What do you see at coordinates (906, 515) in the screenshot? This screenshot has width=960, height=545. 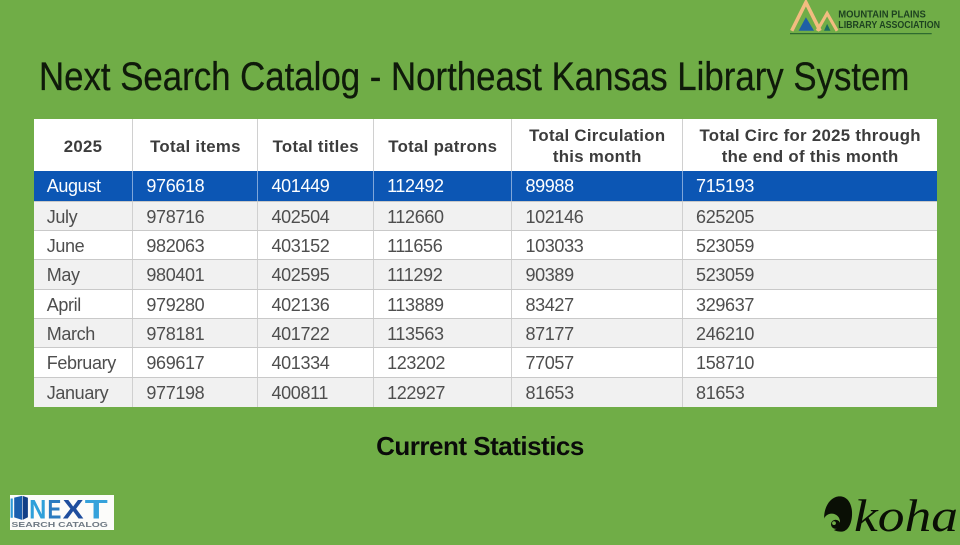 I see `svg-text: koha` at bounding box center [906, 515].